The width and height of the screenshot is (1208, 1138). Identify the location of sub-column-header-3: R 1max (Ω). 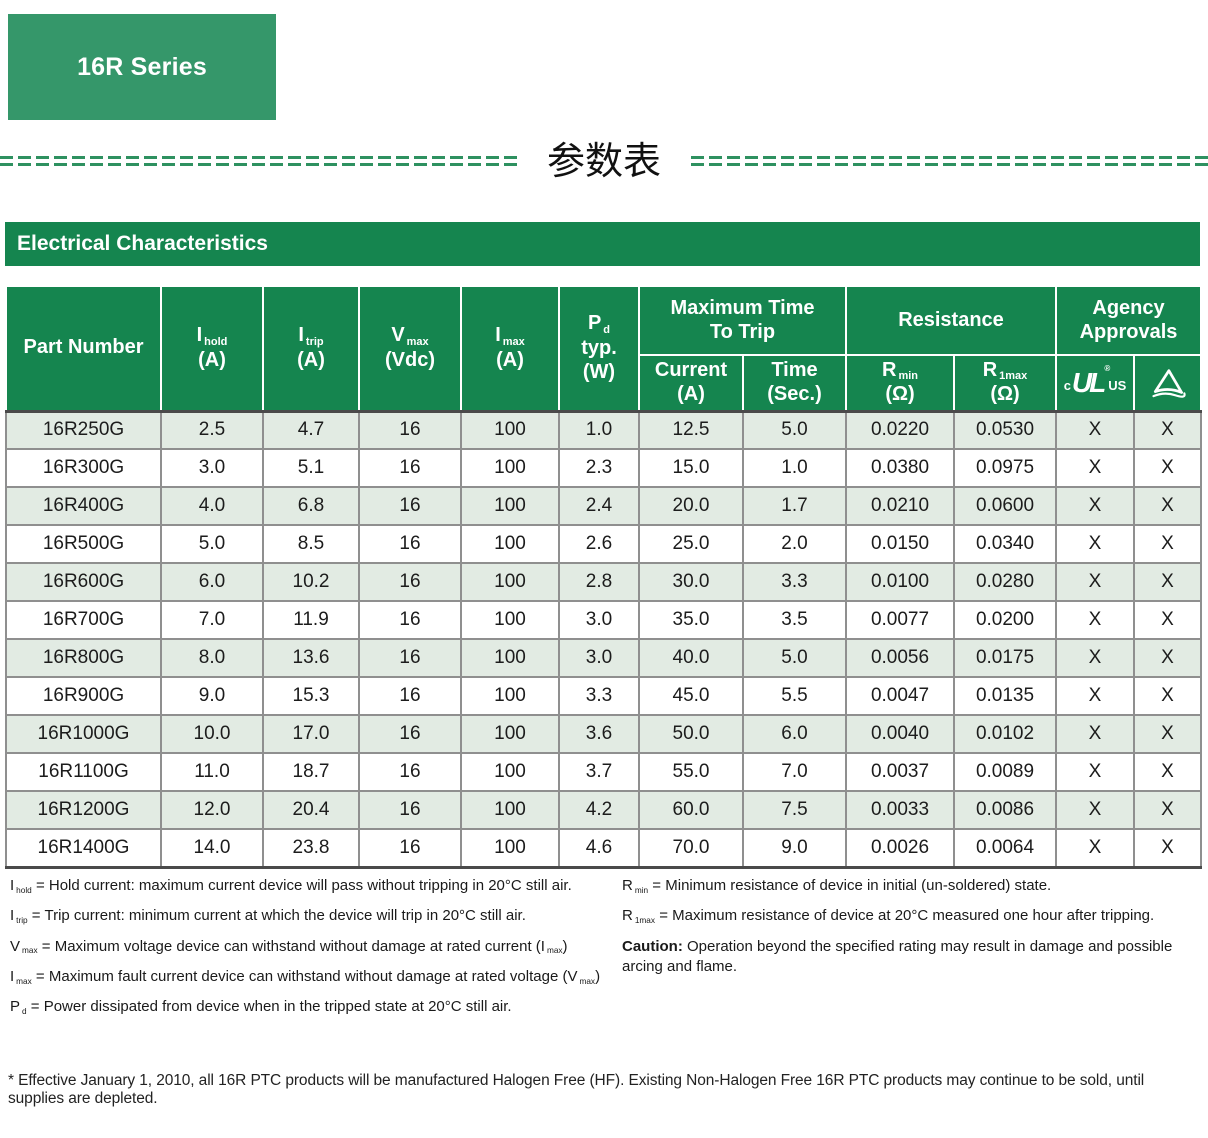
(1005, 383).